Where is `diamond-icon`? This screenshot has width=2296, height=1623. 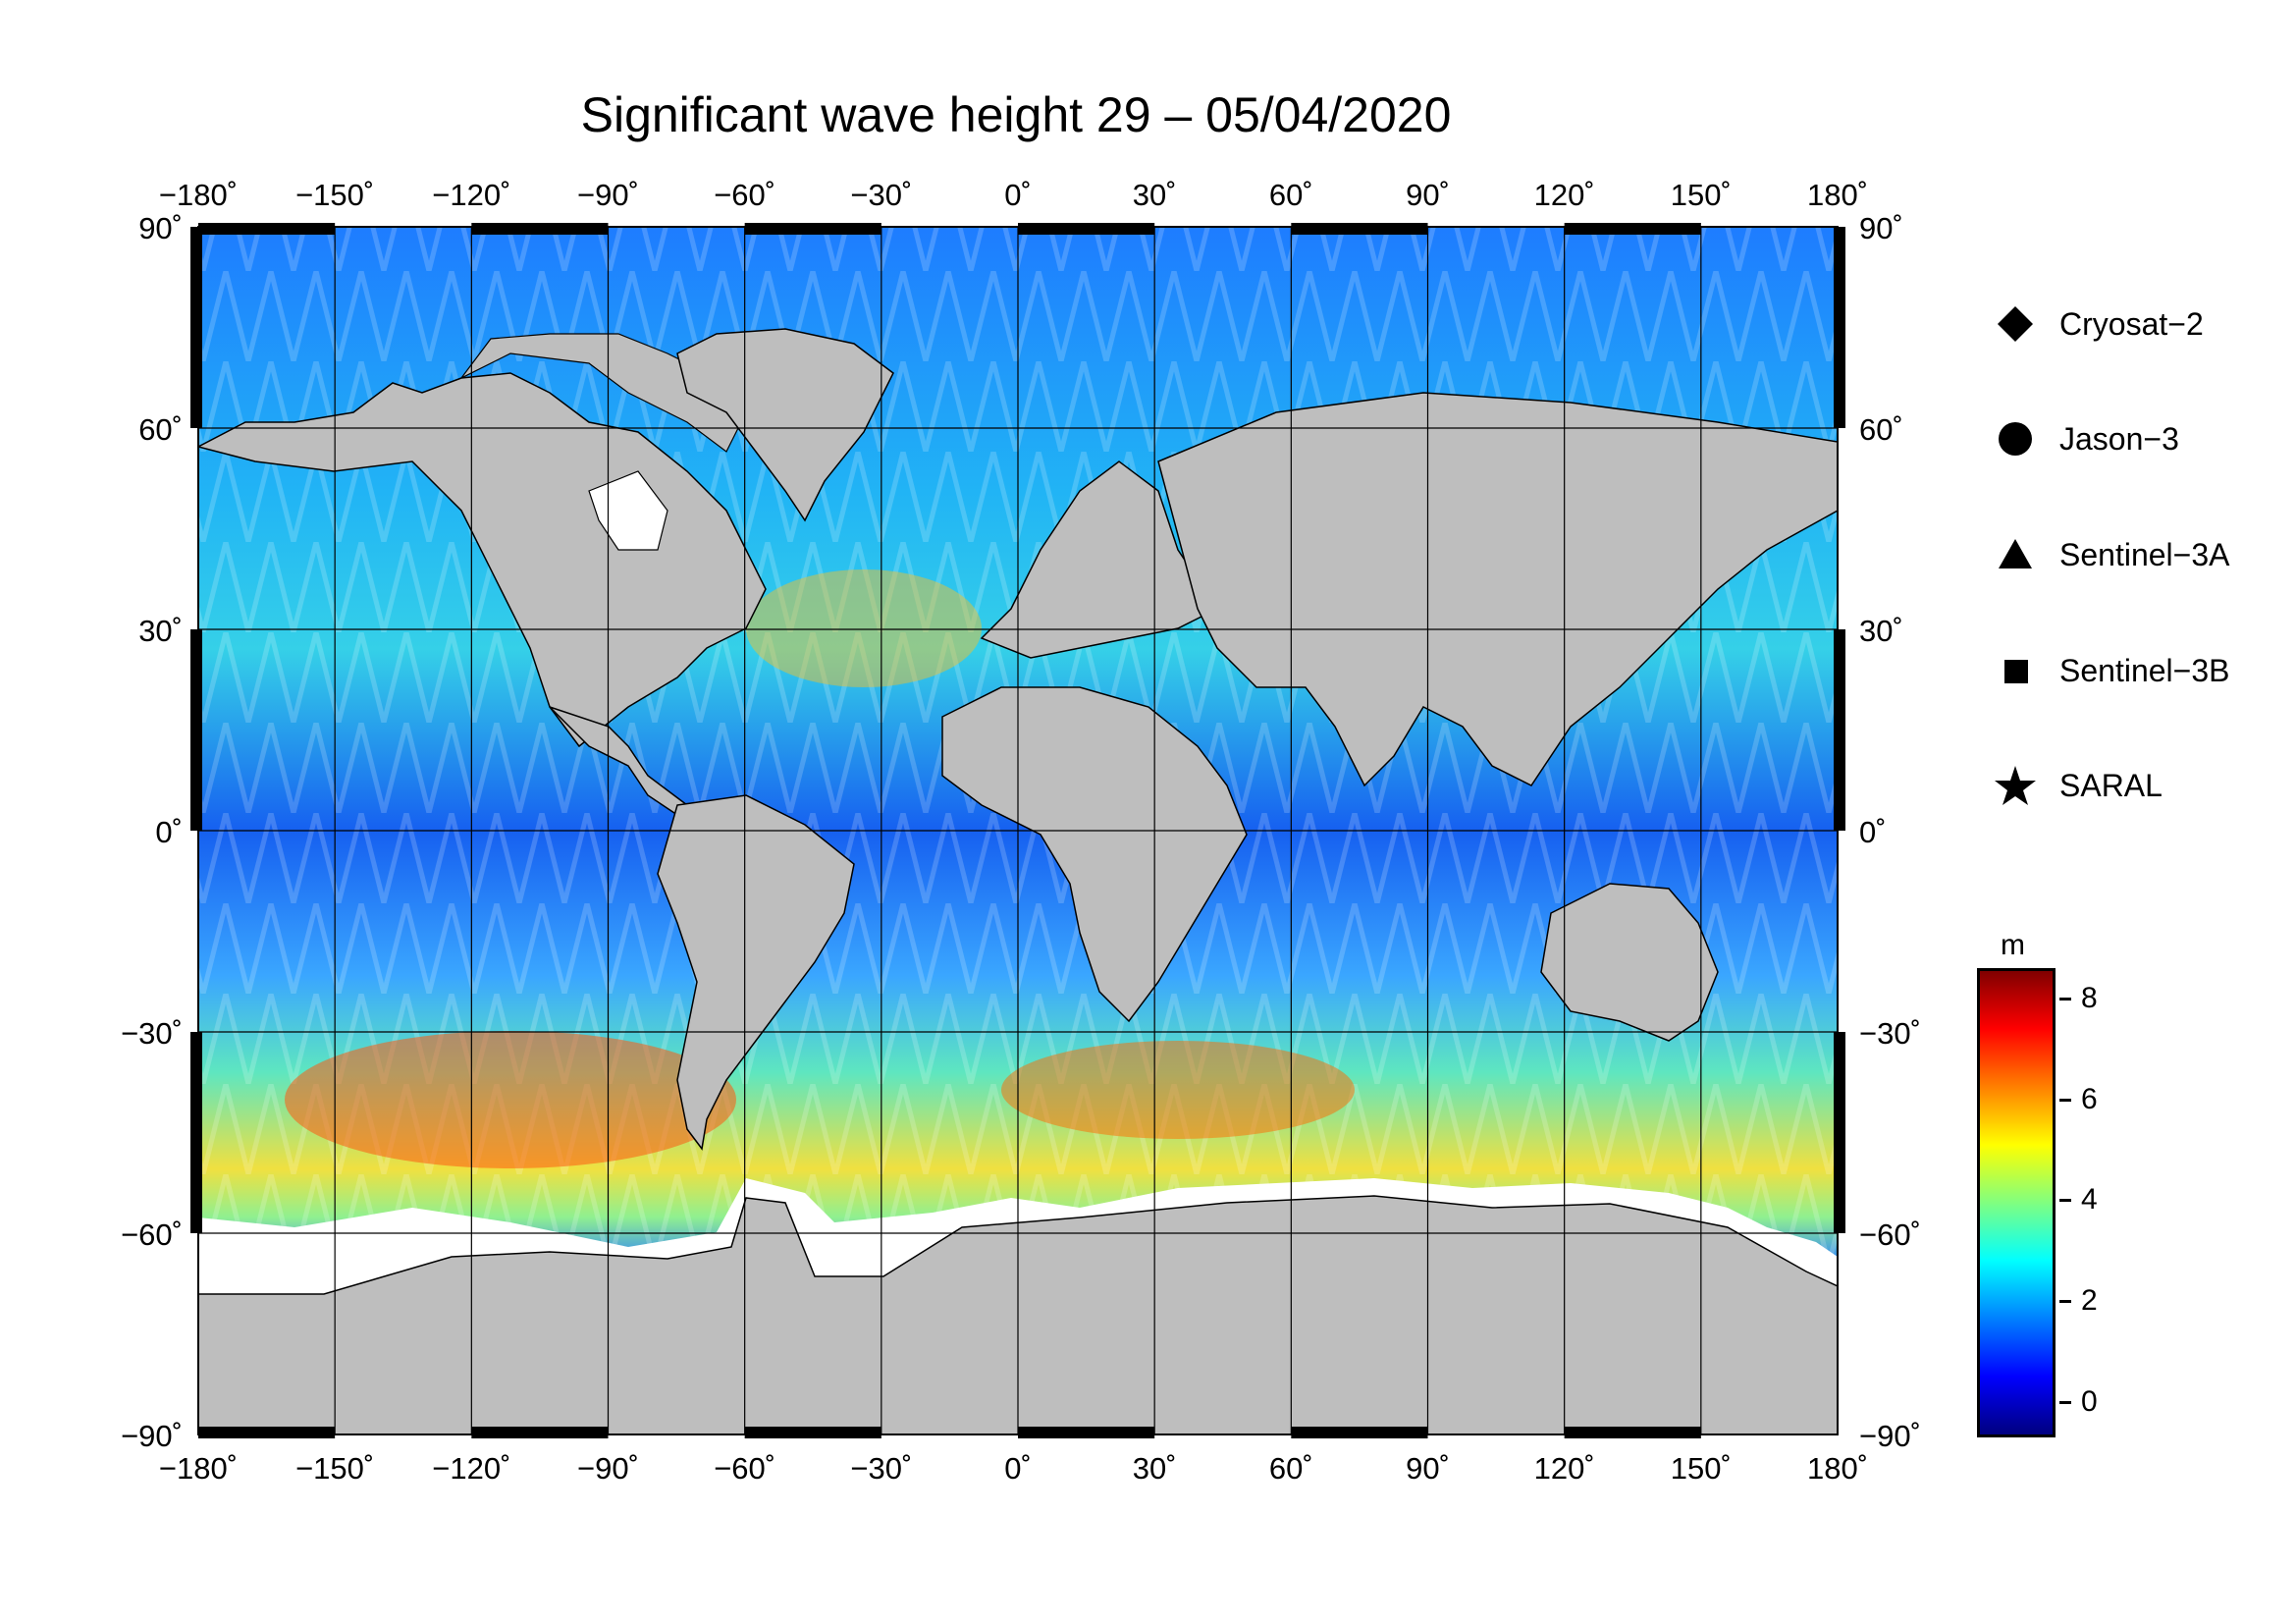
diamond-icon is located at coordinates (2016, 324).